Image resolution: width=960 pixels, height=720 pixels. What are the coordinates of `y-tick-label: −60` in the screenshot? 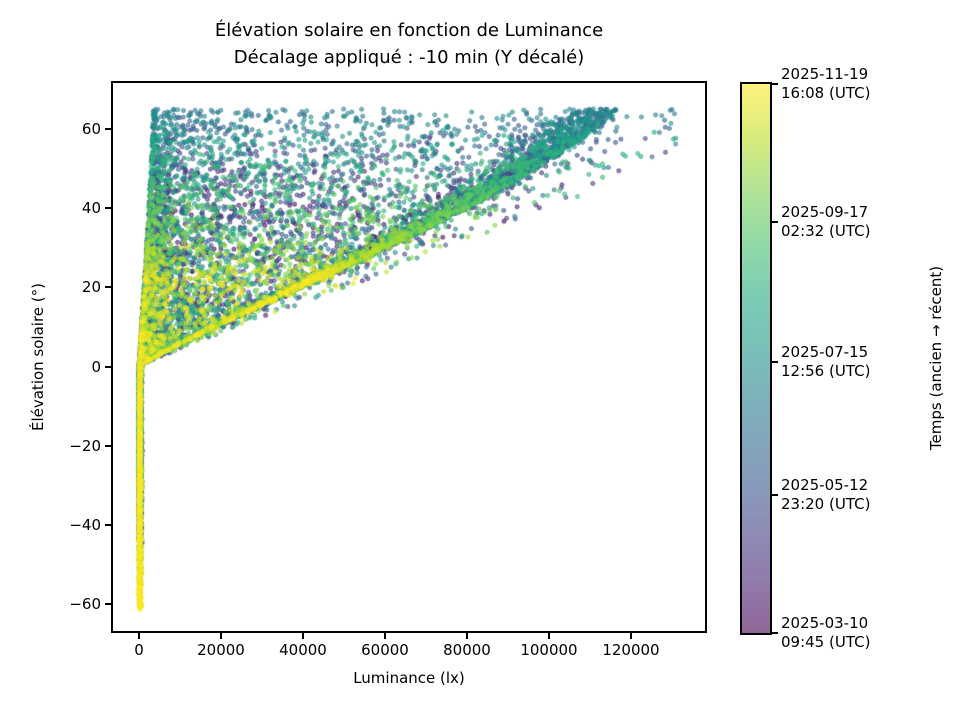 It's located at (85, 604).